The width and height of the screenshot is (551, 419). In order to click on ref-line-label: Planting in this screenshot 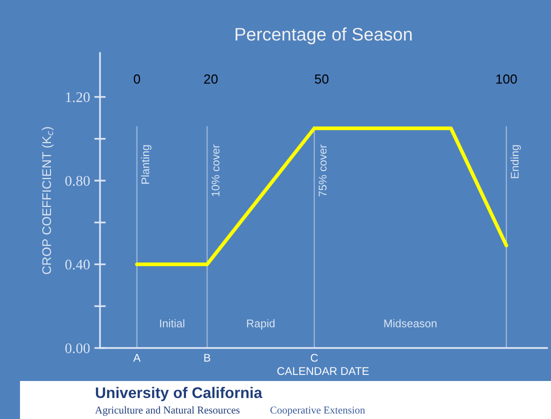, I will do `click(146, 164)`.